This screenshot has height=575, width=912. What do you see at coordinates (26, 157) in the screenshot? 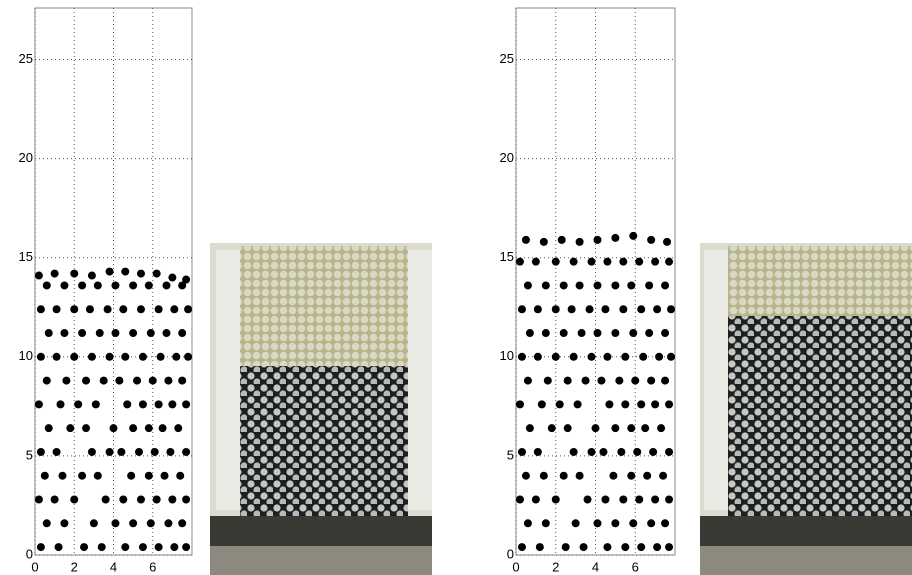
I see `y-tick-label: 20` at bounding box center [26, 157].